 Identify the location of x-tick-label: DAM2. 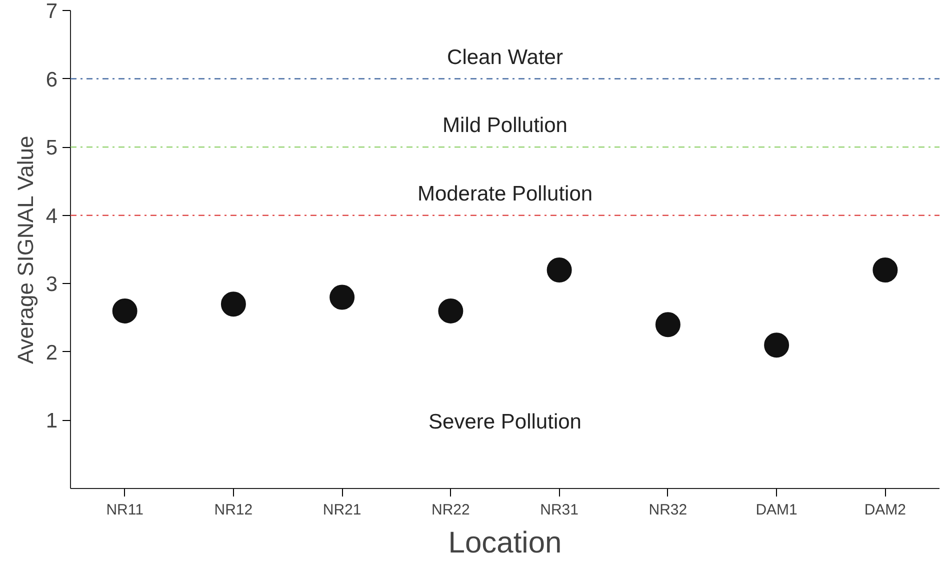
(885, 510).